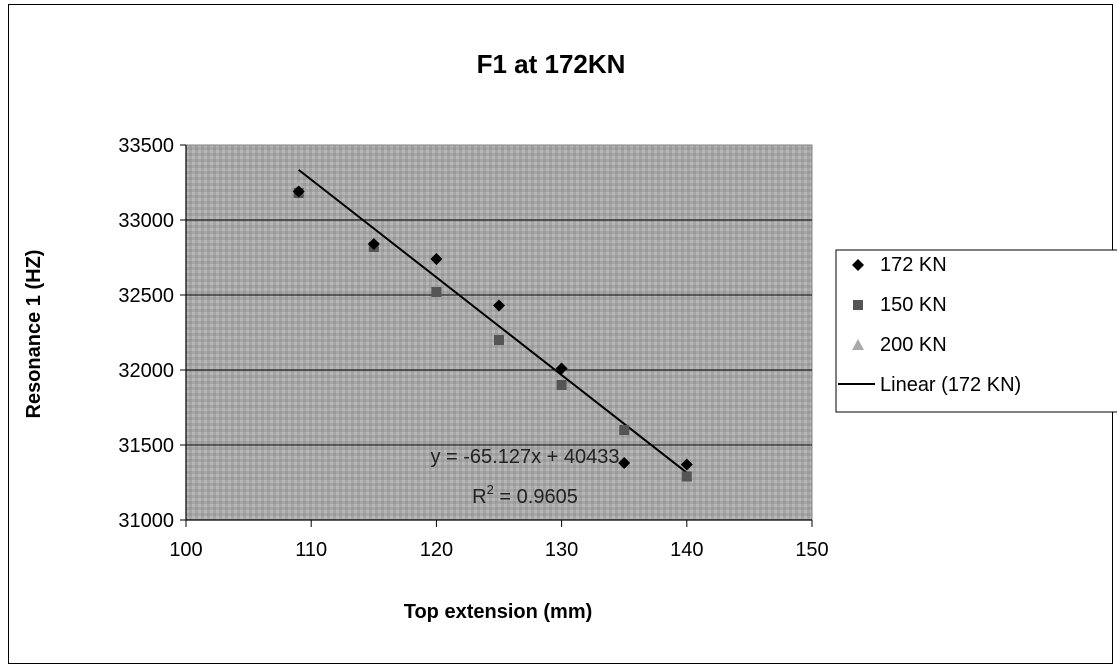 The image size is (1117, 664). Describe the element at coordinates (146, 446) in the screenshot. I see `y-tick-label-1: 31500` at that location.